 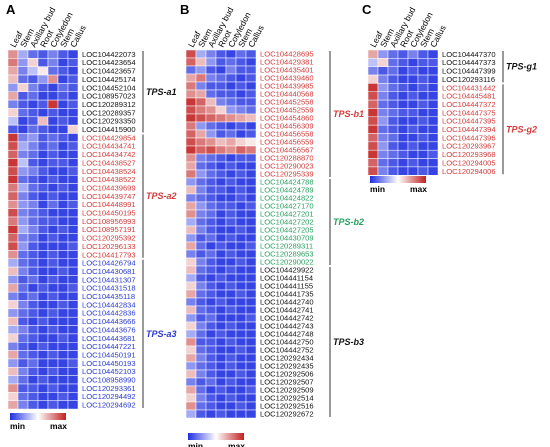 I want to click on row-label: LOC104442743, so click(x=287, y=326).